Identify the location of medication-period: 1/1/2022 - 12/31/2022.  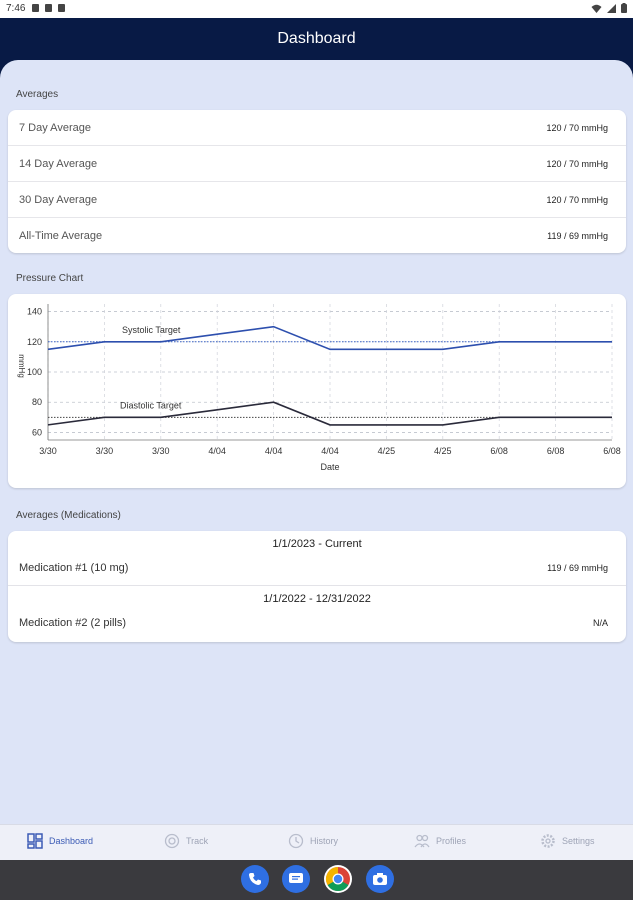
(317, 599).